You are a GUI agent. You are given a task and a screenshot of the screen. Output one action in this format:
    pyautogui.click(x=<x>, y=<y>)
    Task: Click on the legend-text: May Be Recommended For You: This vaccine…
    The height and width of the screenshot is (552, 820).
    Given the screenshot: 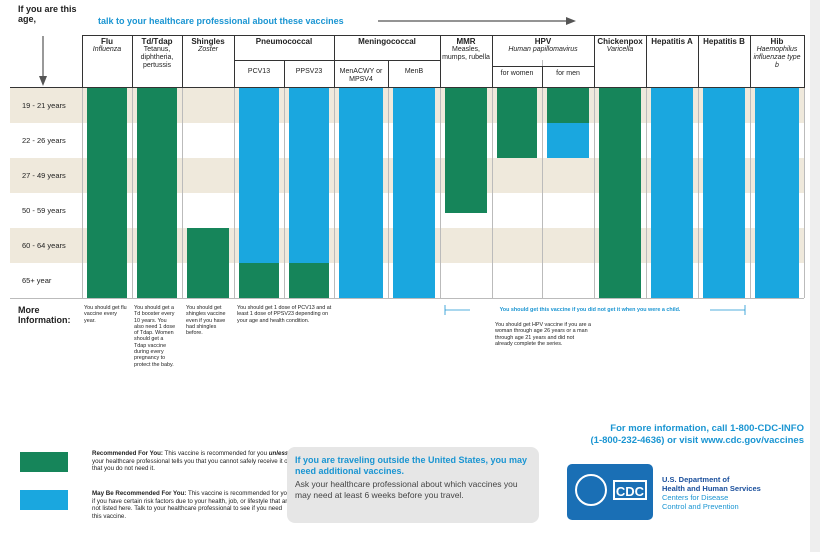 What is the action you would take?
    pyautogui.click(x=192, y=505)
    